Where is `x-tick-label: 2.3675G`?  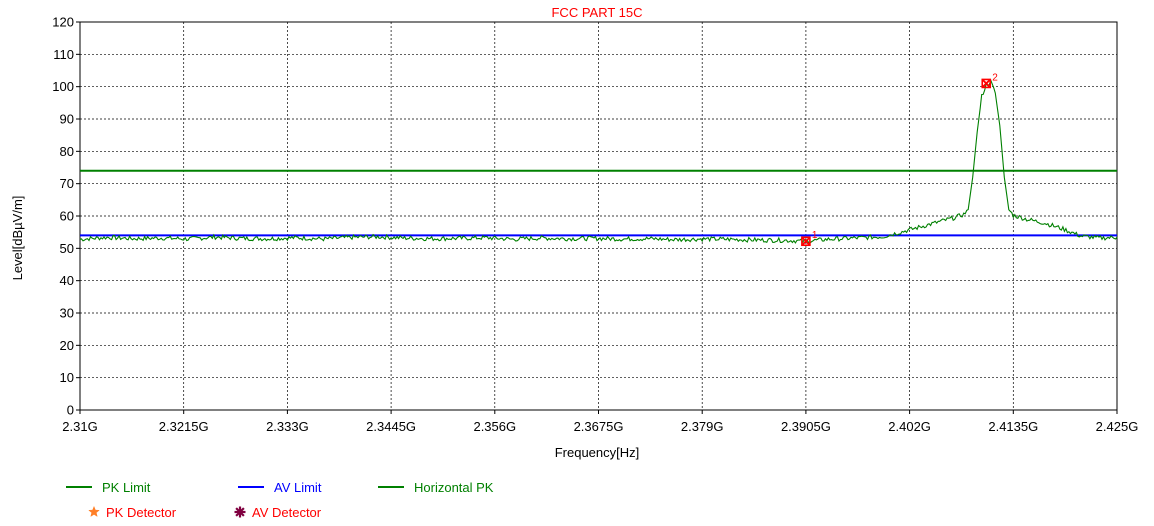 x-tick-label: 2.3675G is located at coordinates (599, 426).